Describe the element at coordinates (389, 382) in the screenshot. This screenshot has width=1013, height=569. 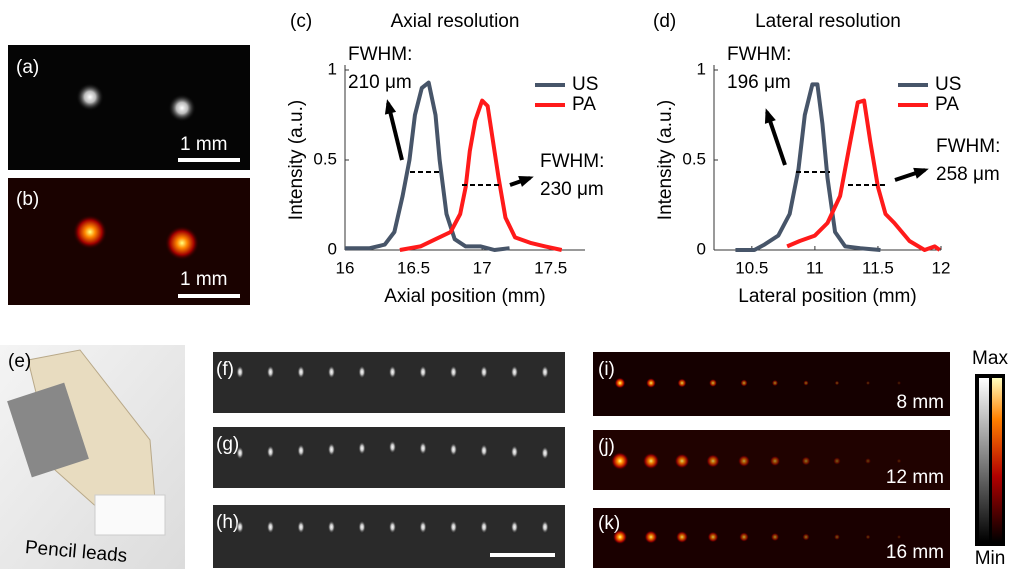
I see `image-f` at that location.